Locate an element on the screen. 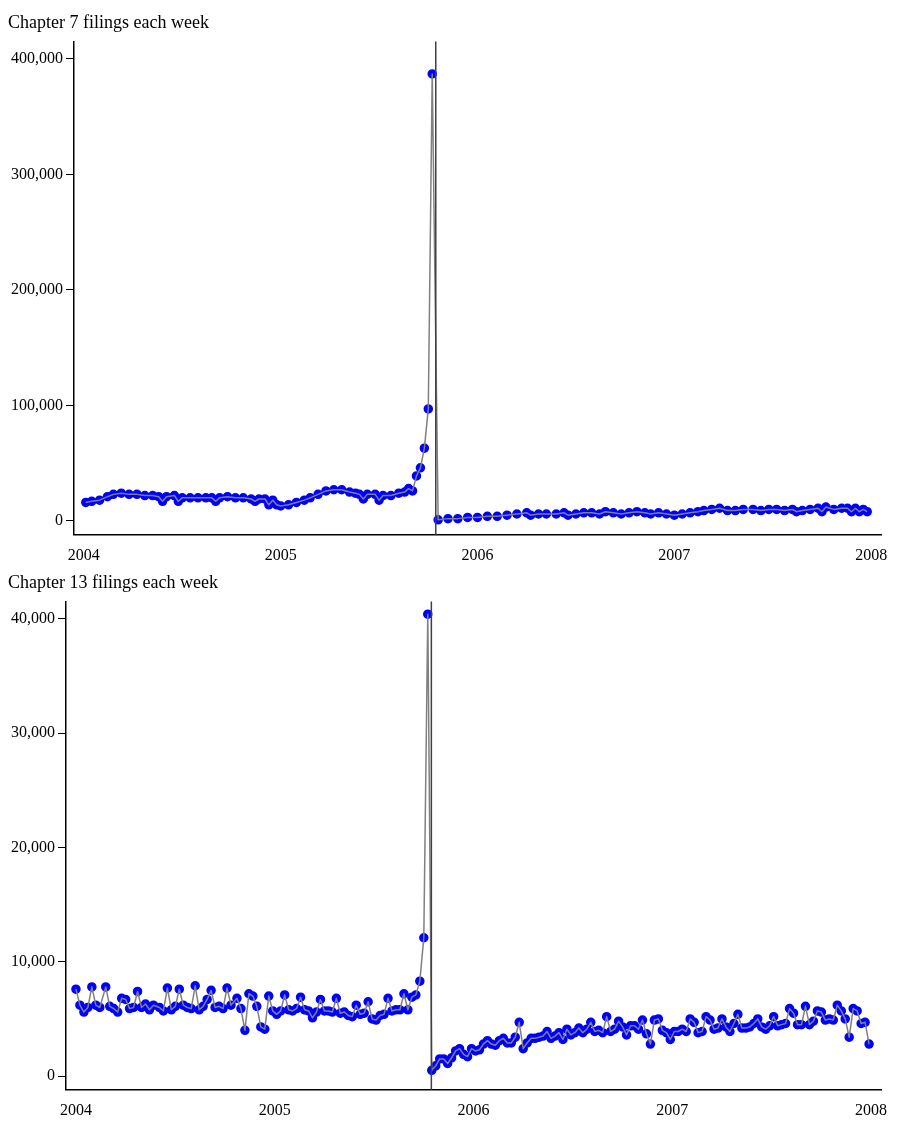 The image size is (909, 1133). y-tick-label: 100,000 is located at coordinates (37, 404).